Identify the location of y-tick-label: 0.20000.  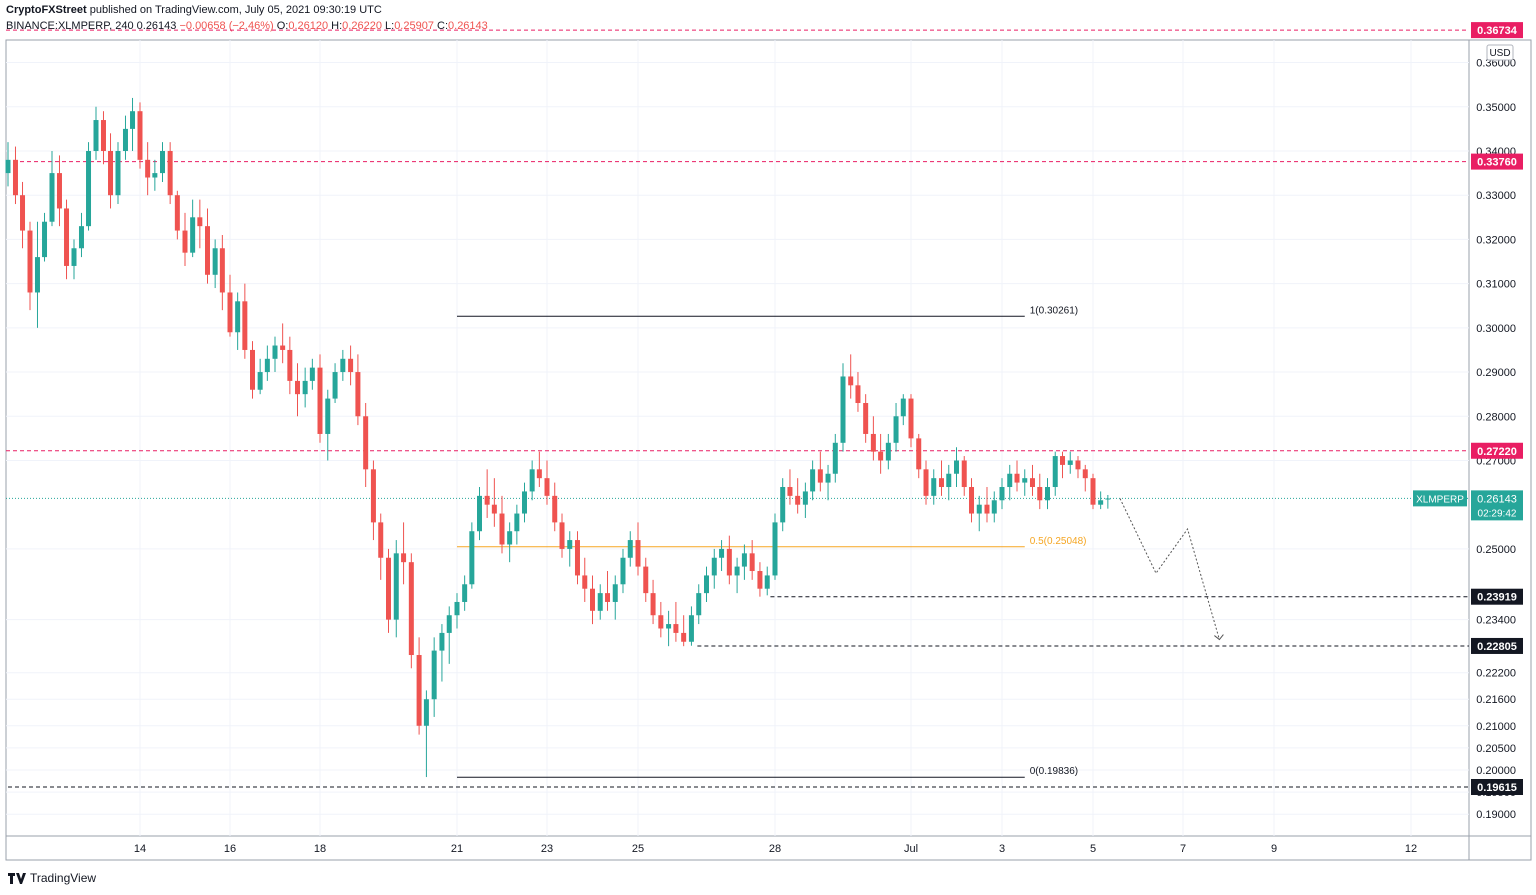
(1496, 771).